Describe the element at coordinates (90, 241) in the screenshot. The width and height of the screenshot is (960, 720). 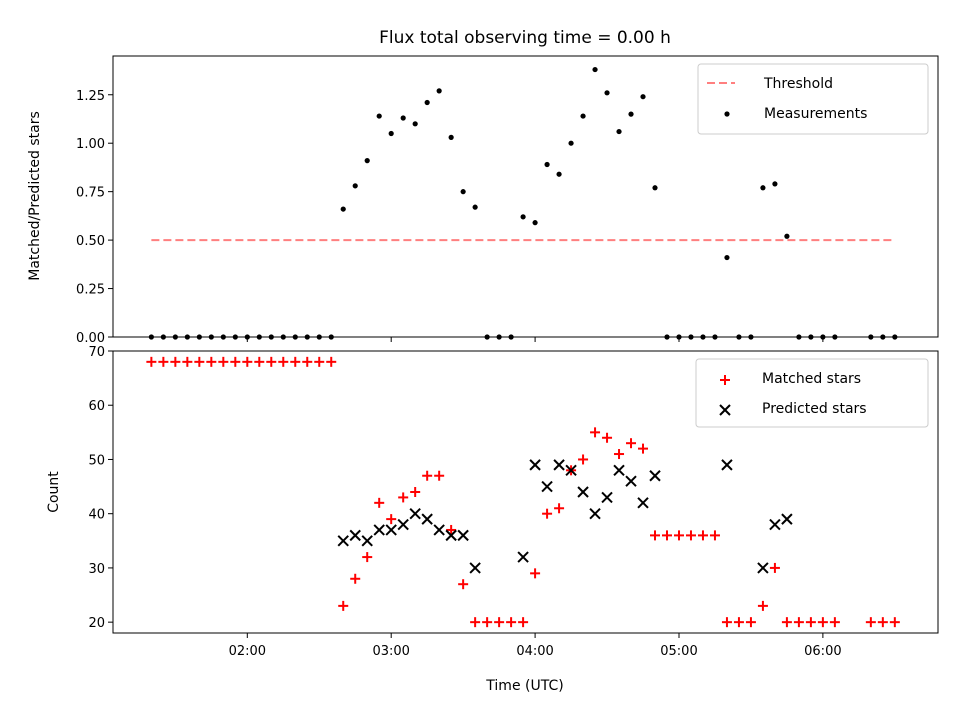
I see `top-ytick-label: 0.50` at that location.